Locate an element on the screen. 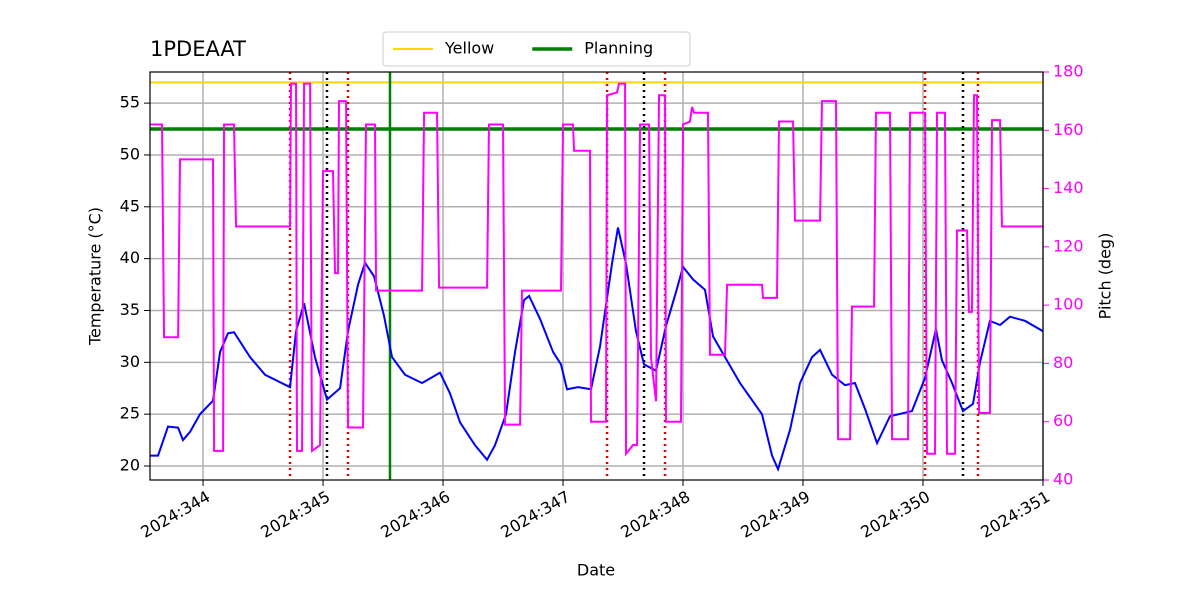  x-tick-label: 2024:348 is located at coordinates (655, 514).